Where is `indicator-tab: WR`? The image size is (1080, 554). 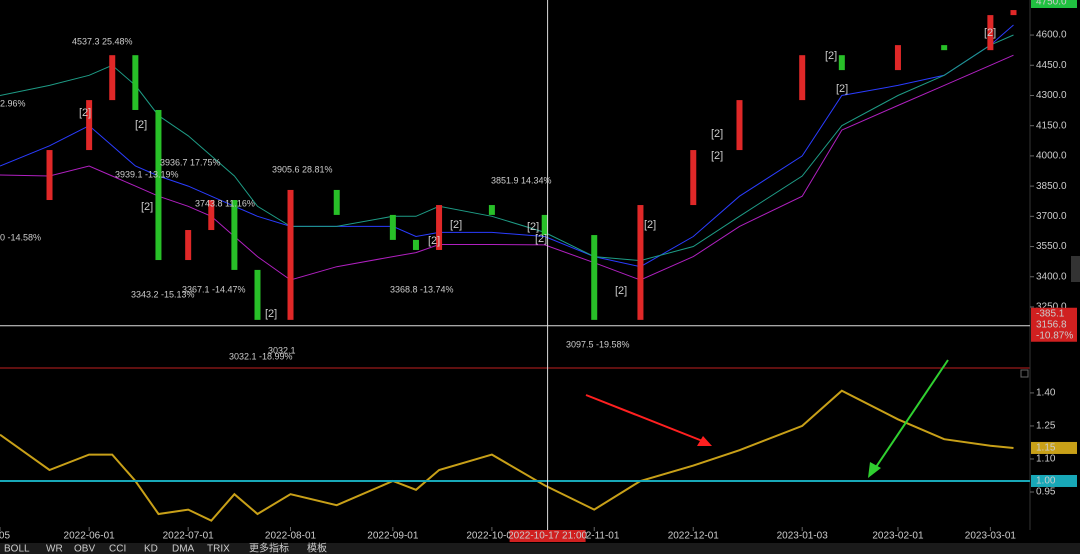 indicator-tab: WR is located at coordinates (54, 549).